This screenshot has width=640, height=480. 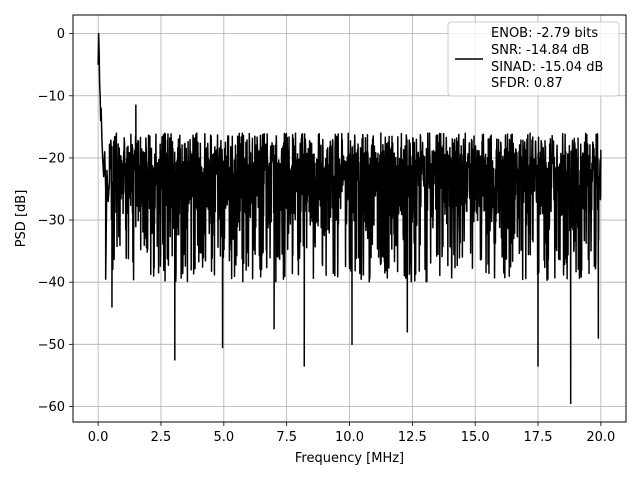 What do you see at coordinates (547, 67) in the screenshot?
I see `legend-entry-sinad: SINAD: -15.04 dB` at bounding box center [547, 67].